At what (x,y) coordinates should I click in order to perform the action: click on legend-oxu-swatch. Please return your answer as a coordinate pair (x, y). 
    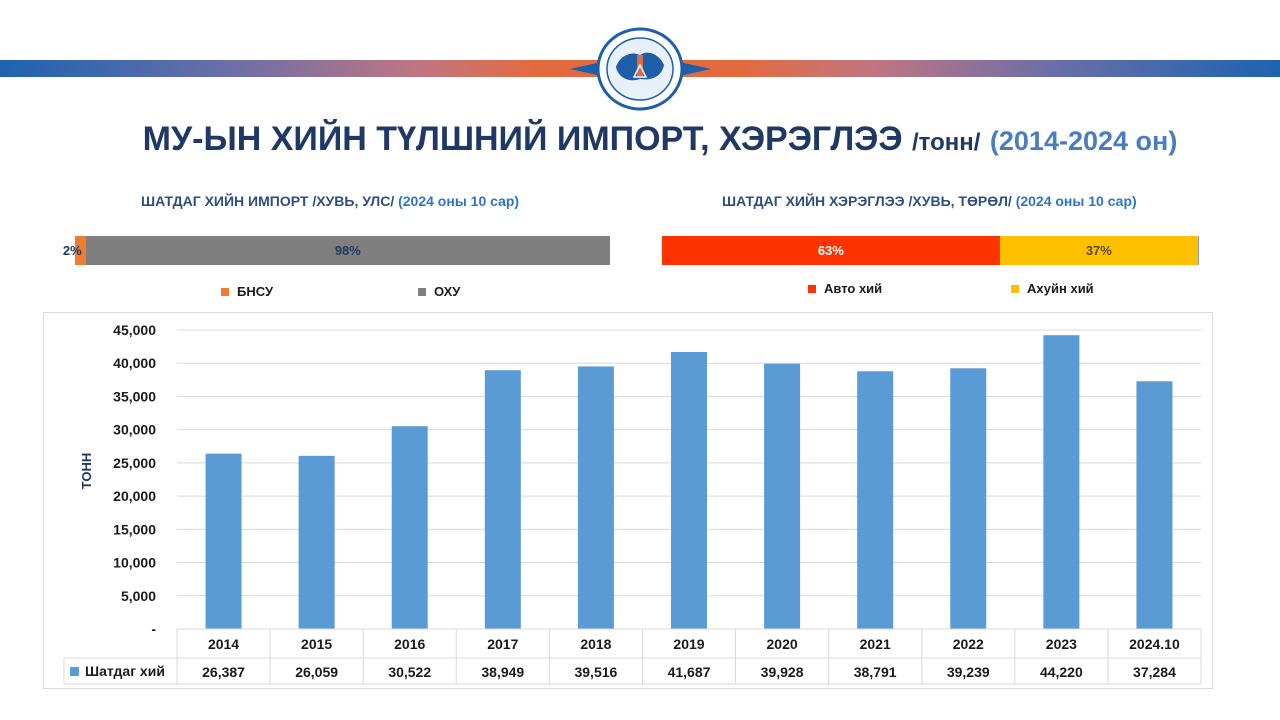
    Looking at the image, I should click on (422, 291).